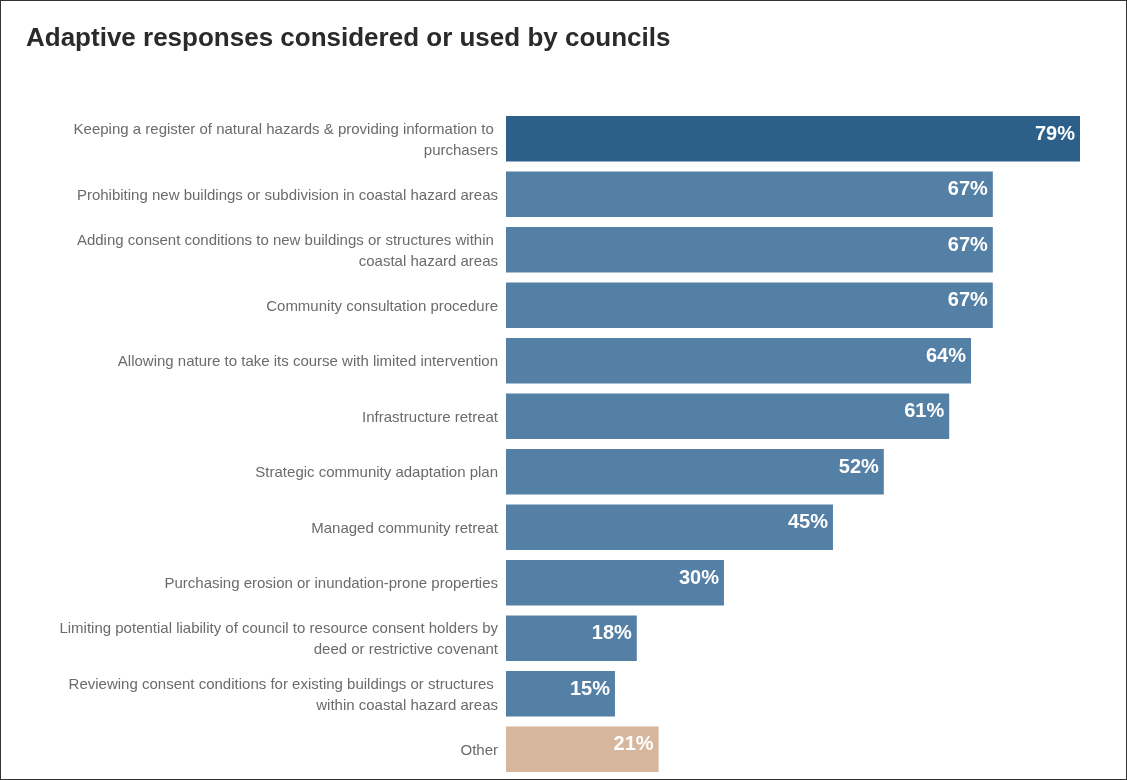 This screenshot has height=780, width=1127. Describe the element at coordinates (633, 743) in the screenshot. I see `data-label: 21%` at that location.